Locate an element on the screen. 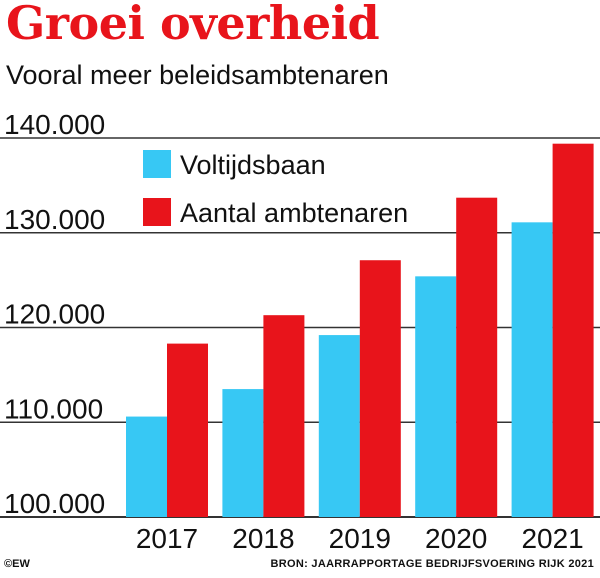  y-tick-label: 130.000 is located at coordinates (54, 219).